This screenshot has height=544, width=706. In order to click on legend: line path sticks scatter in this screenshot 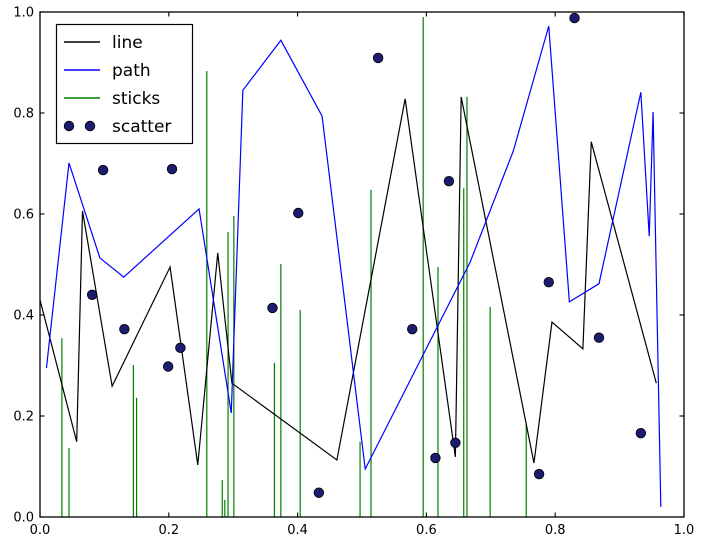, I will do `click(124, 84)`.